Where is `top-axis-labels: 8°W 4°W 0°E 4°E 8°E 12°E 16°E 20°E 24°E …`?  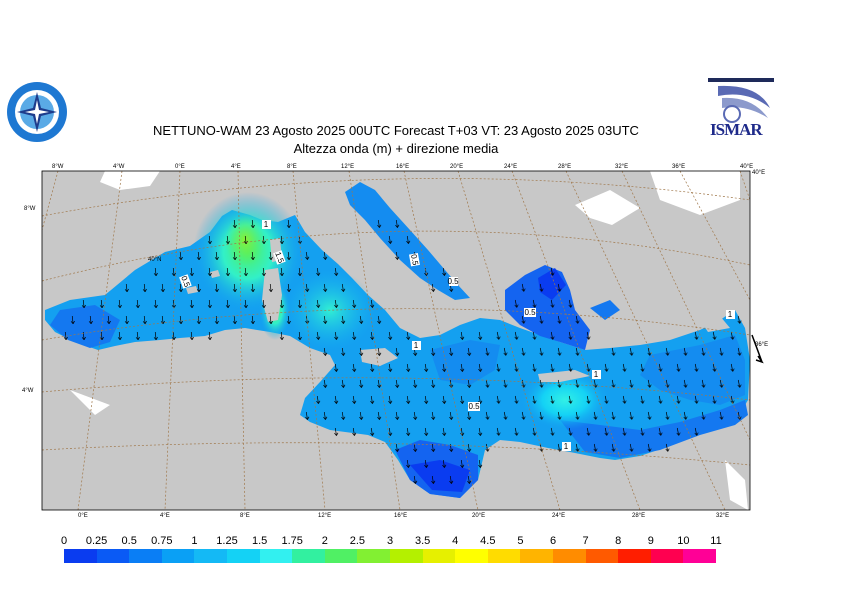 top-axis-labels: 8°W 4°W 0°E 4°E 8°E 12°E 16°E 20°E 24°E … is located at coordinates (402, 167).